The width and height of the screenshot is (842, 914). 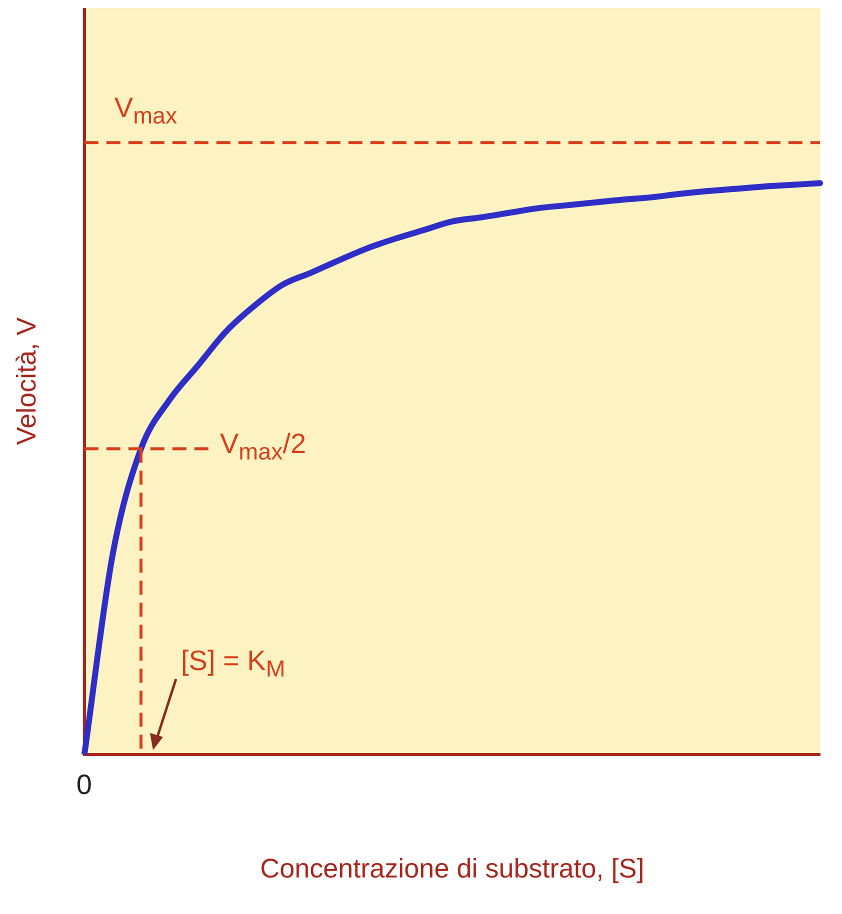 What do you see at coordinates (84, 785) in the screenshot?
I see `text: 0` at bounding box center [84, 785].